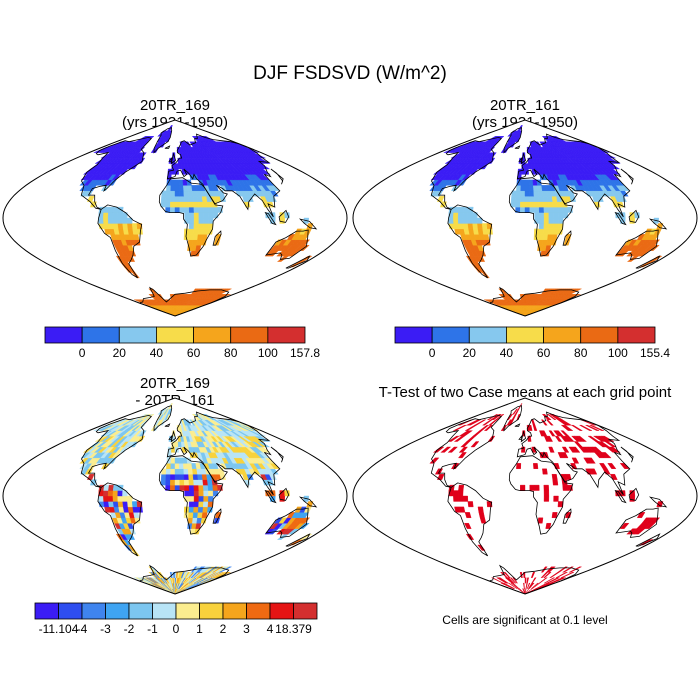 The image size is (700, 700). Describe the element at coordinates (246, 629) in the screenshot. I see `colorbar-tick-label: 3` at that location.